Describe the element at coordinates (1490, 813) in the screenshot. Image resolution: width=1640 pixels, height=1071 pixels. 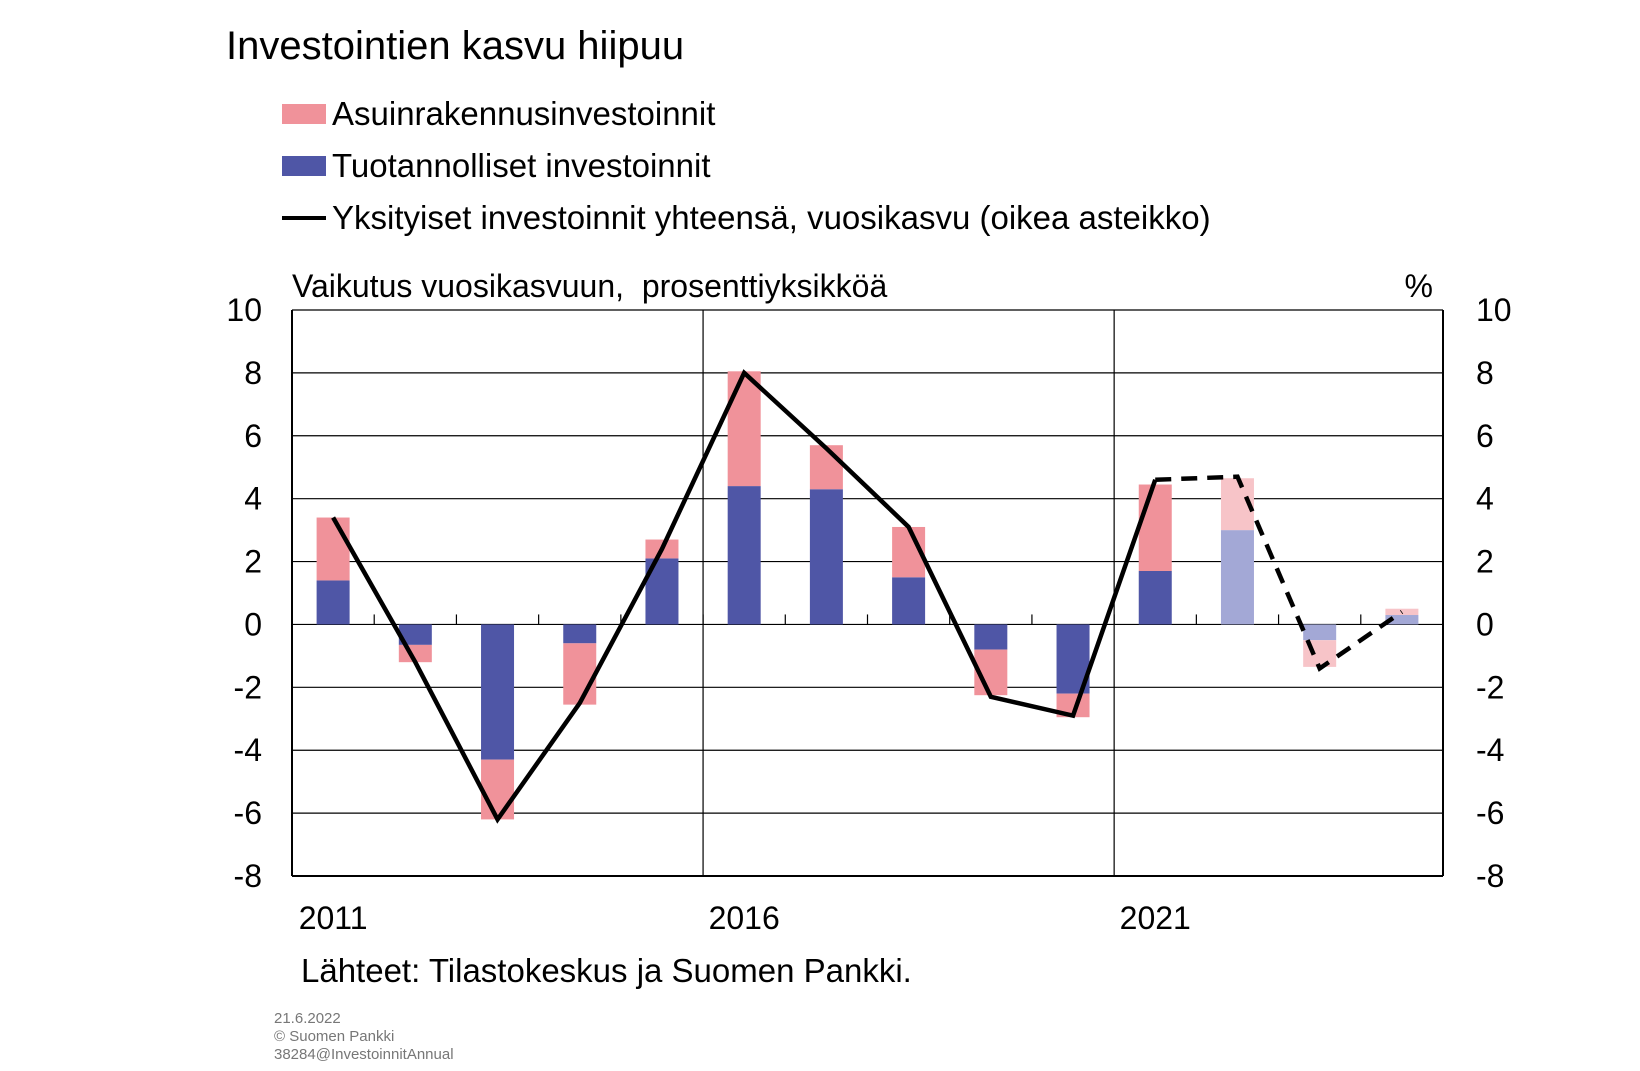
I see `y-tick-label-right: -6` at that location.